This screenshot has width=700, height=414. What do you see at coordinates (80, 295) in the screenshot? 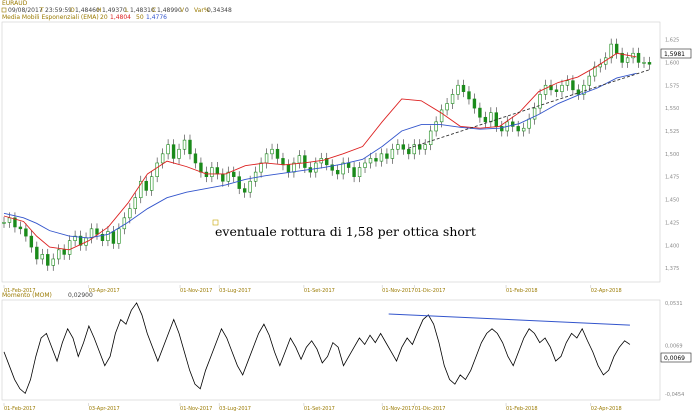
I see `momentum-value: 0,02900` at bounding box center [80, 295].